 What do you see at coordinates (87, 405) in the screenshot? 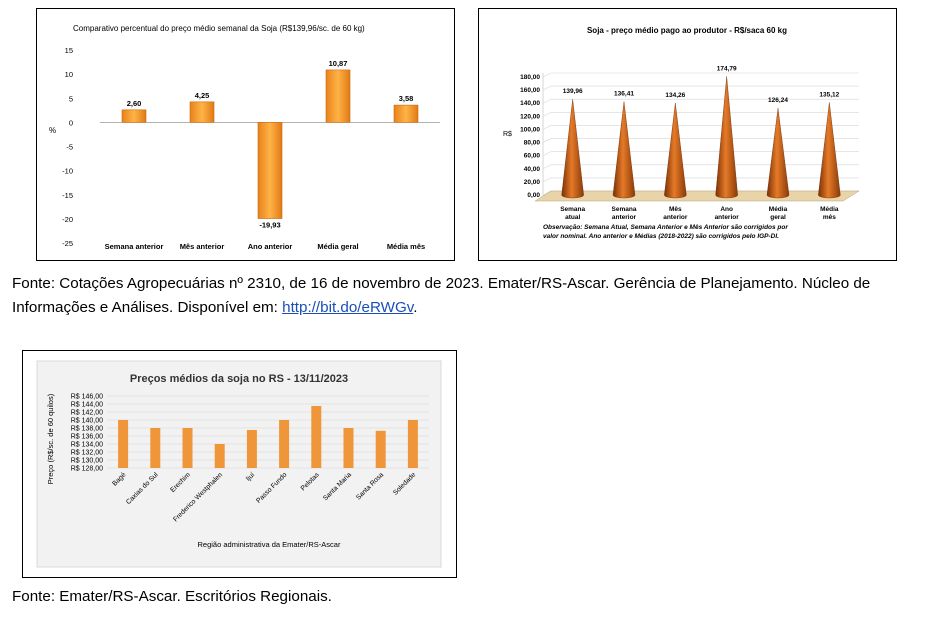
I see `y-tick-label: R$ 144,00` at bounding box center [87, 405].